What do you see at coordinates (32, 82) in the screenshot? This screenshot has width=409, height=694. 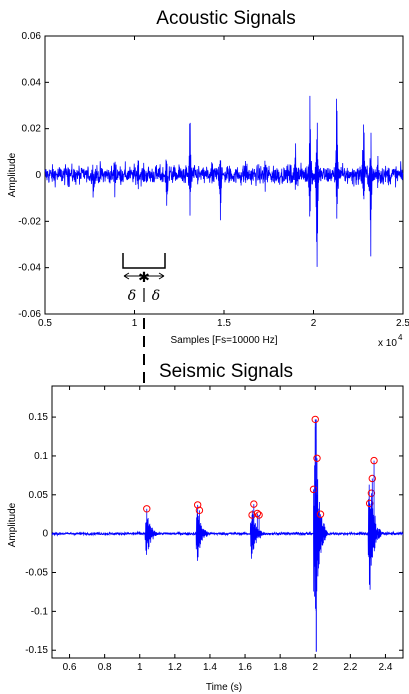 I see `acoustic-ytick-label: 0.04` at bounding box center [32, 82].